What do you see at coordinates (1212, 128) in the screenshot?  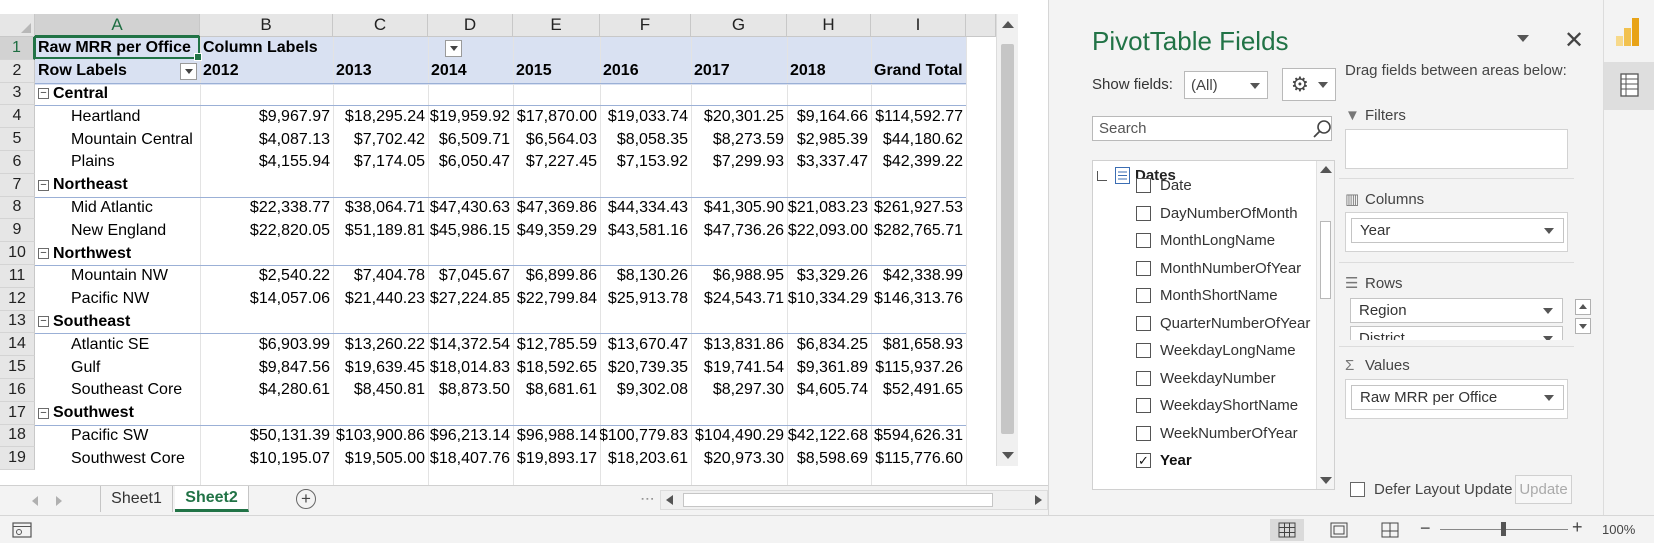 I see `field-search-input: Search` at bounding box center [1212, 128].